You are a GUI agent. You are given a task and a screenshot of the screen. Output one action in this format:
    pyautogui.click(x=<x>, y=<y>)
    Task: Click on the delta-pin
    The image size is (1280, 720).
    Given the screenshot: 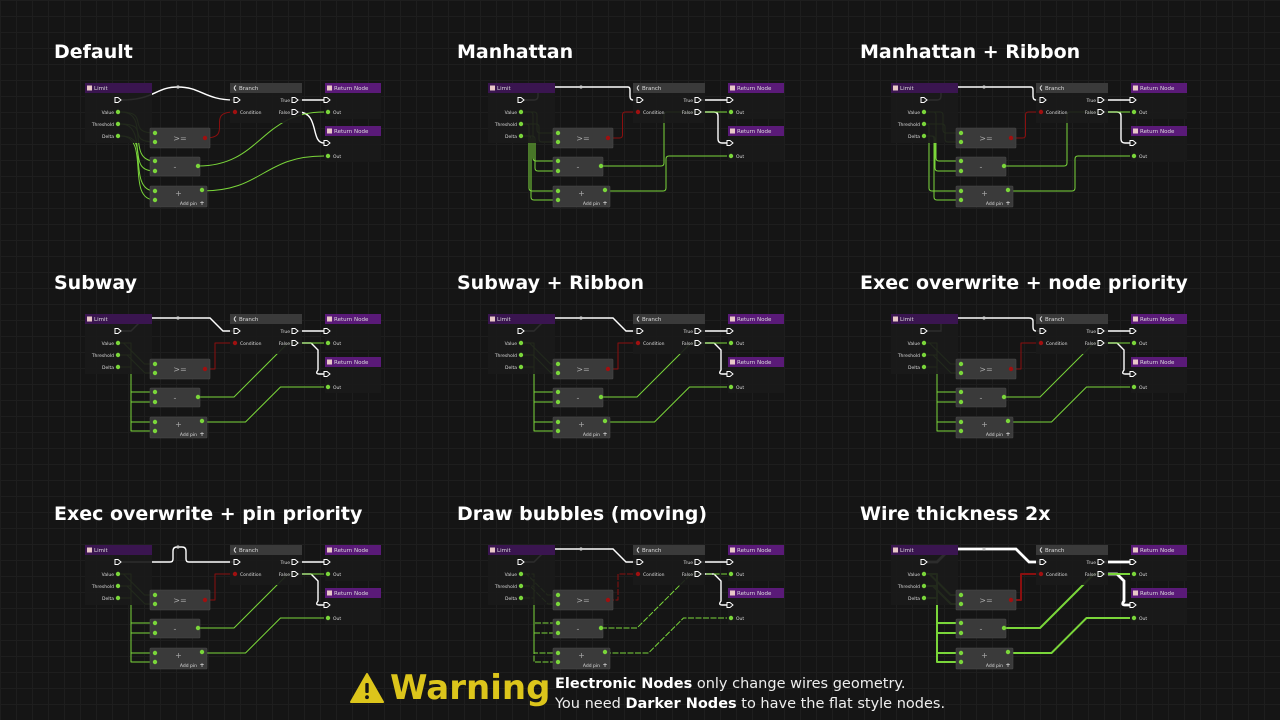 What is the action you would take?
    pyautogui.click(x=924, y=136)
    